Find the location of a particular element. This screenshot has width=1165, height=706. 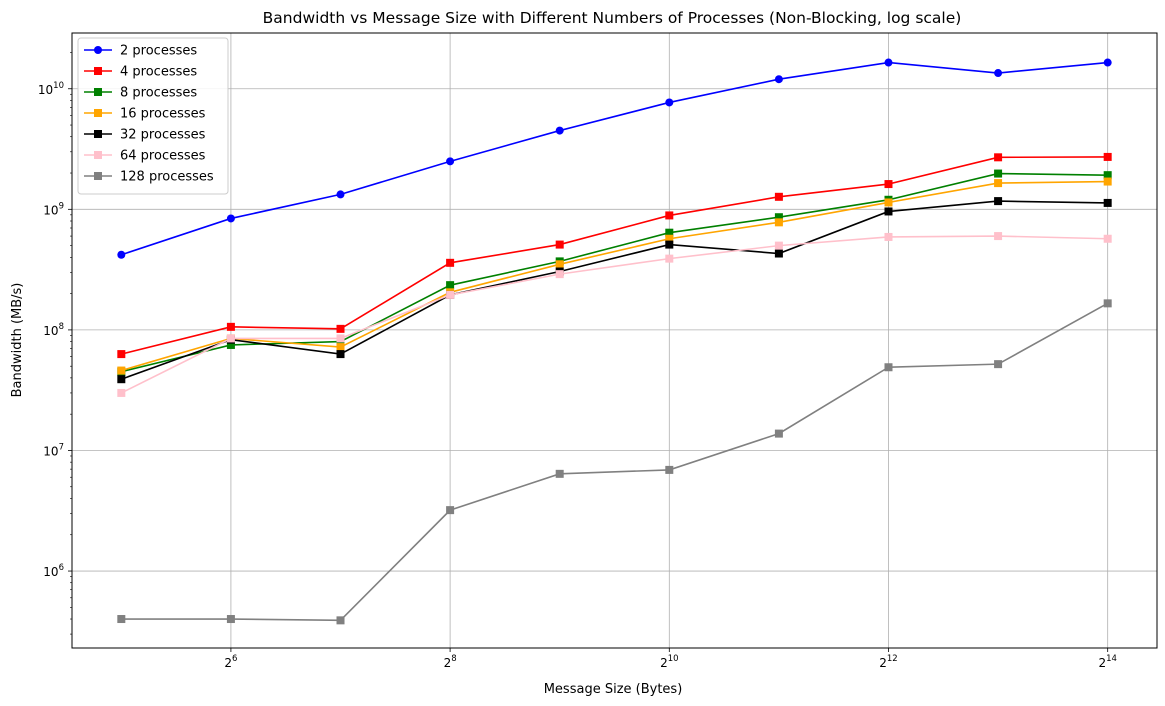

legend-label: 2 processes is located at coordinates (158, 51).